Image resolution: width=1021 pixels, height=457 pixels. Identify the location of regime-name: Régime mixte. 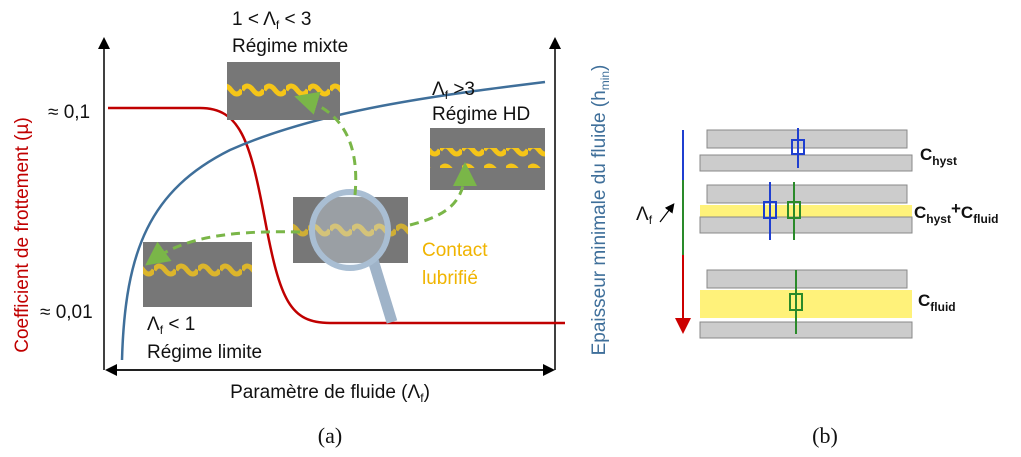
(290, 46).